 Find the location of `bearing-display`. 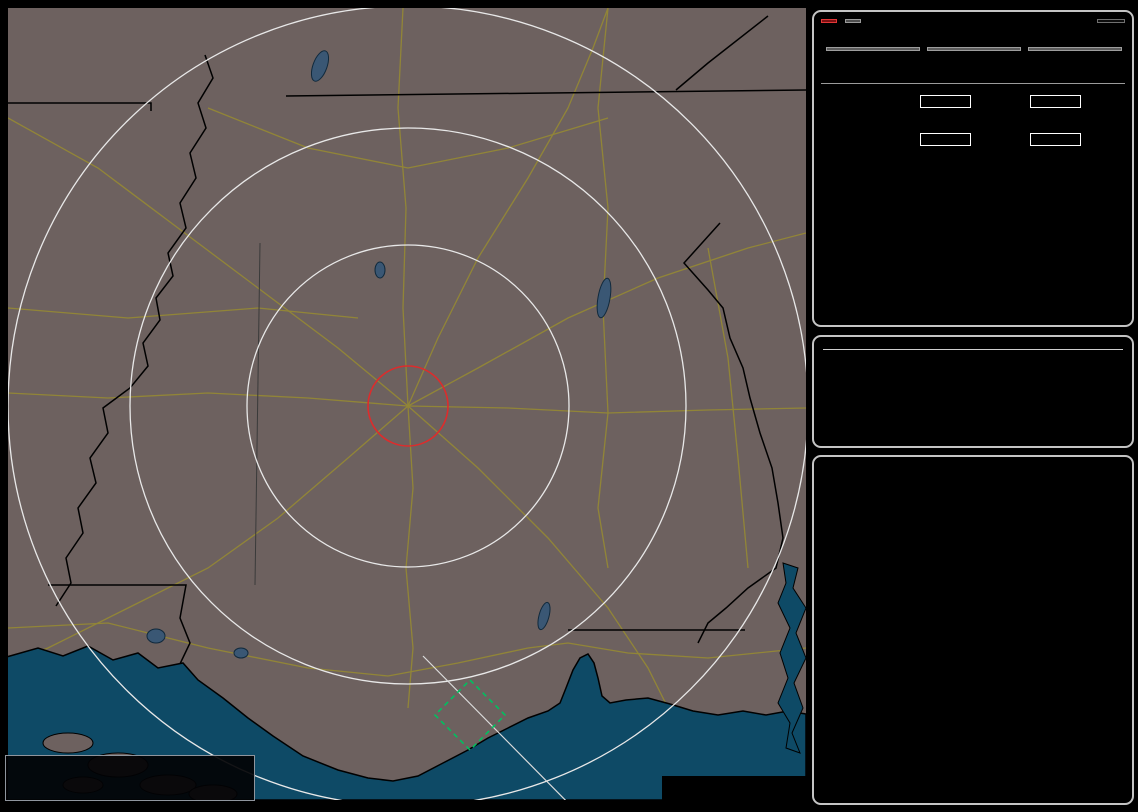

bearing-display is located at coordinates (1111, 21).